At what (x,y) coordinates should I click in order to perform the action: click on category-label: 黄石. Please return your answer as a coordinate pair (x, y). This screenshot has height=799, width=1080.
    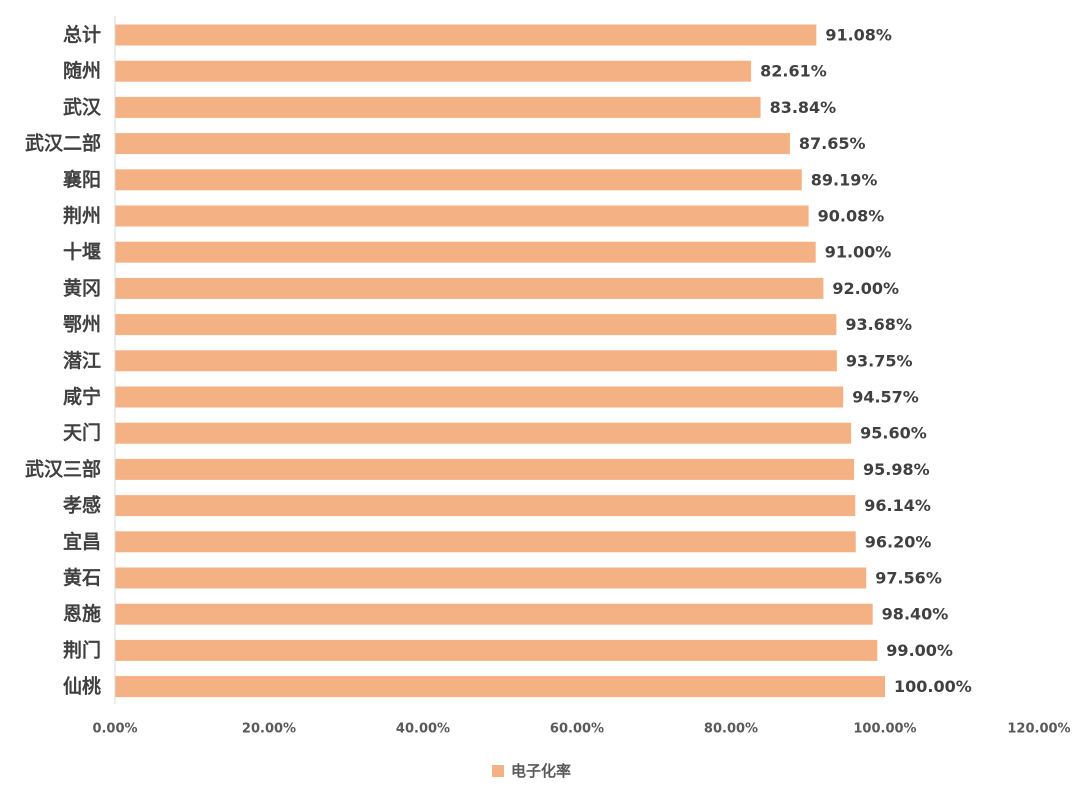
    Looking at the image, I should click on (82, 577).